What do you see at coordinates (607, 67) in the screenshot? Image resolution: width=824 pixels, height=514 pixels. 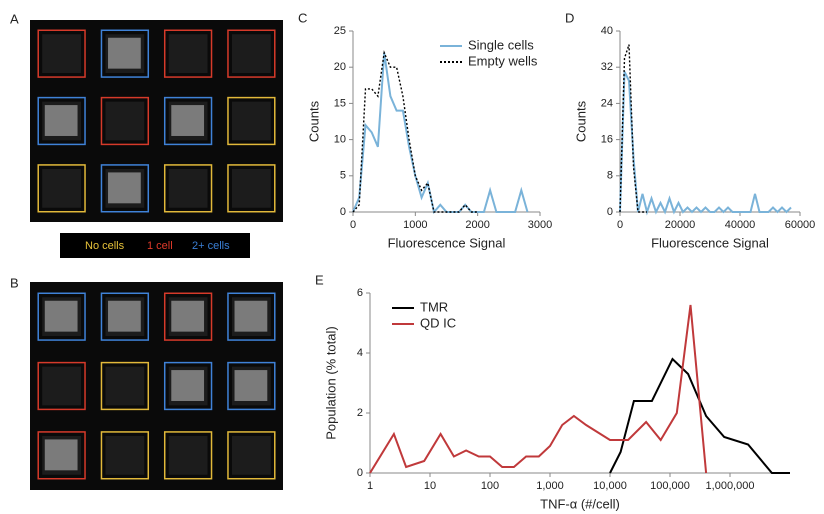 I see `y-tick-label: 32` at bounding box center [607, 67].